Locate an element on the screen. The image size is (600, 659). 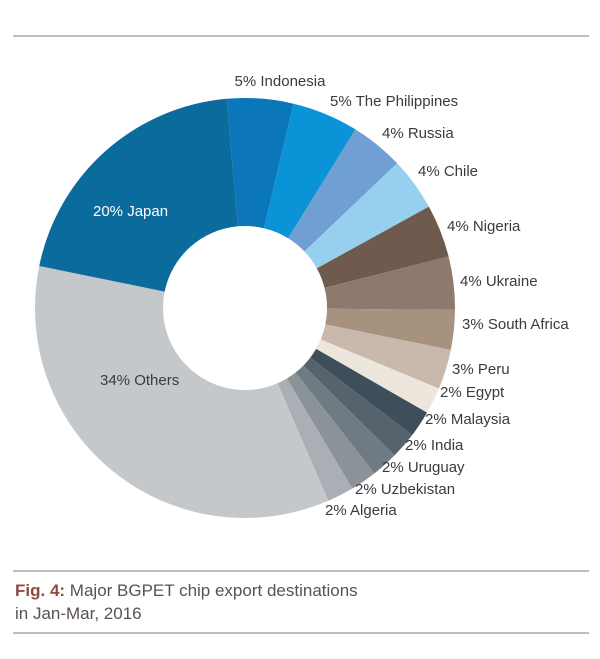
pie-slice-uzbekistan is located at coordinates (330, 430).